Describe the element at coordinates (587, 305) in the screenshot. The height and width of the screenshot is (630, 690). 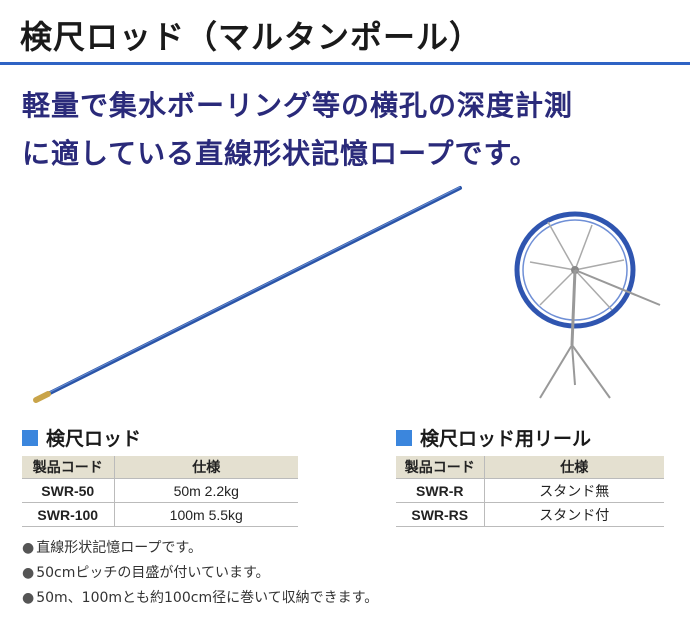
I see `reel-stand-image` at that location.